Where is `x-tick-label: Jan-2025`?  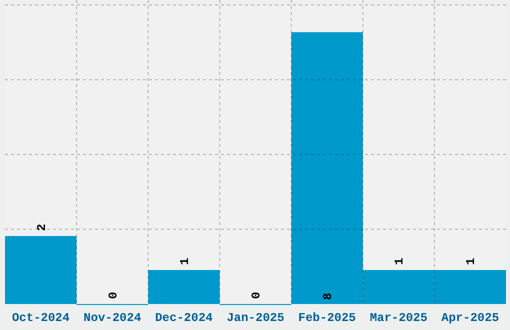
x-tick-label: Jan-2025 is located at coordinates (255, 318).